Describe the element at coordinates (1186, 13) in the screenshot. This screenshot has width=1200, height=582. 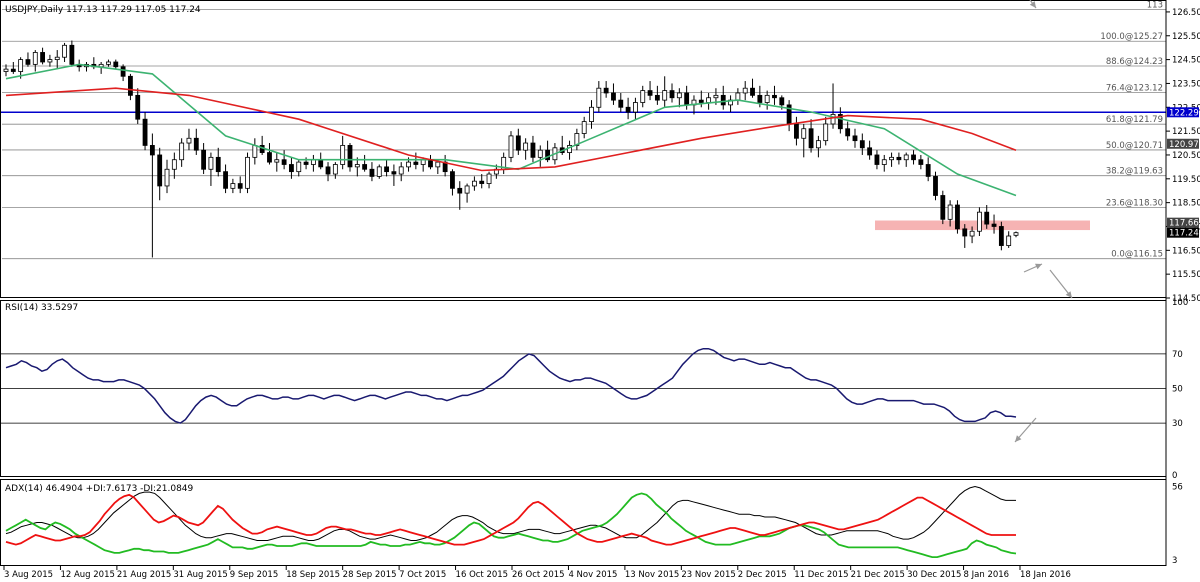
I see `price-tick-label: 126.50` at that location.